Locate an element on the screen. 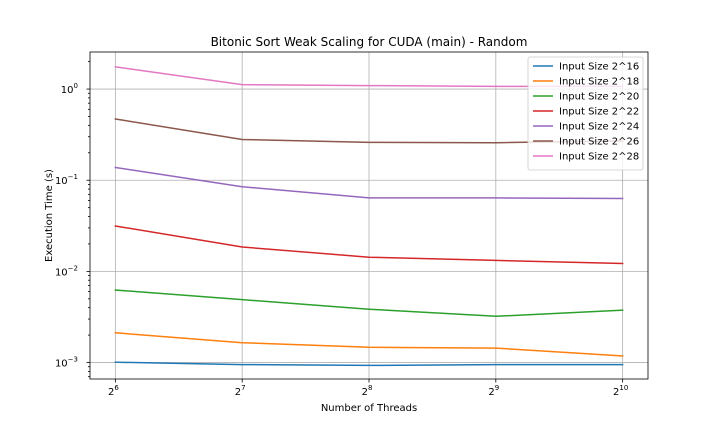 Image resolution: width=720 pixels, height=436 pixels. legend-label: Input Size 2^24 is located at coordinates (599, 127).